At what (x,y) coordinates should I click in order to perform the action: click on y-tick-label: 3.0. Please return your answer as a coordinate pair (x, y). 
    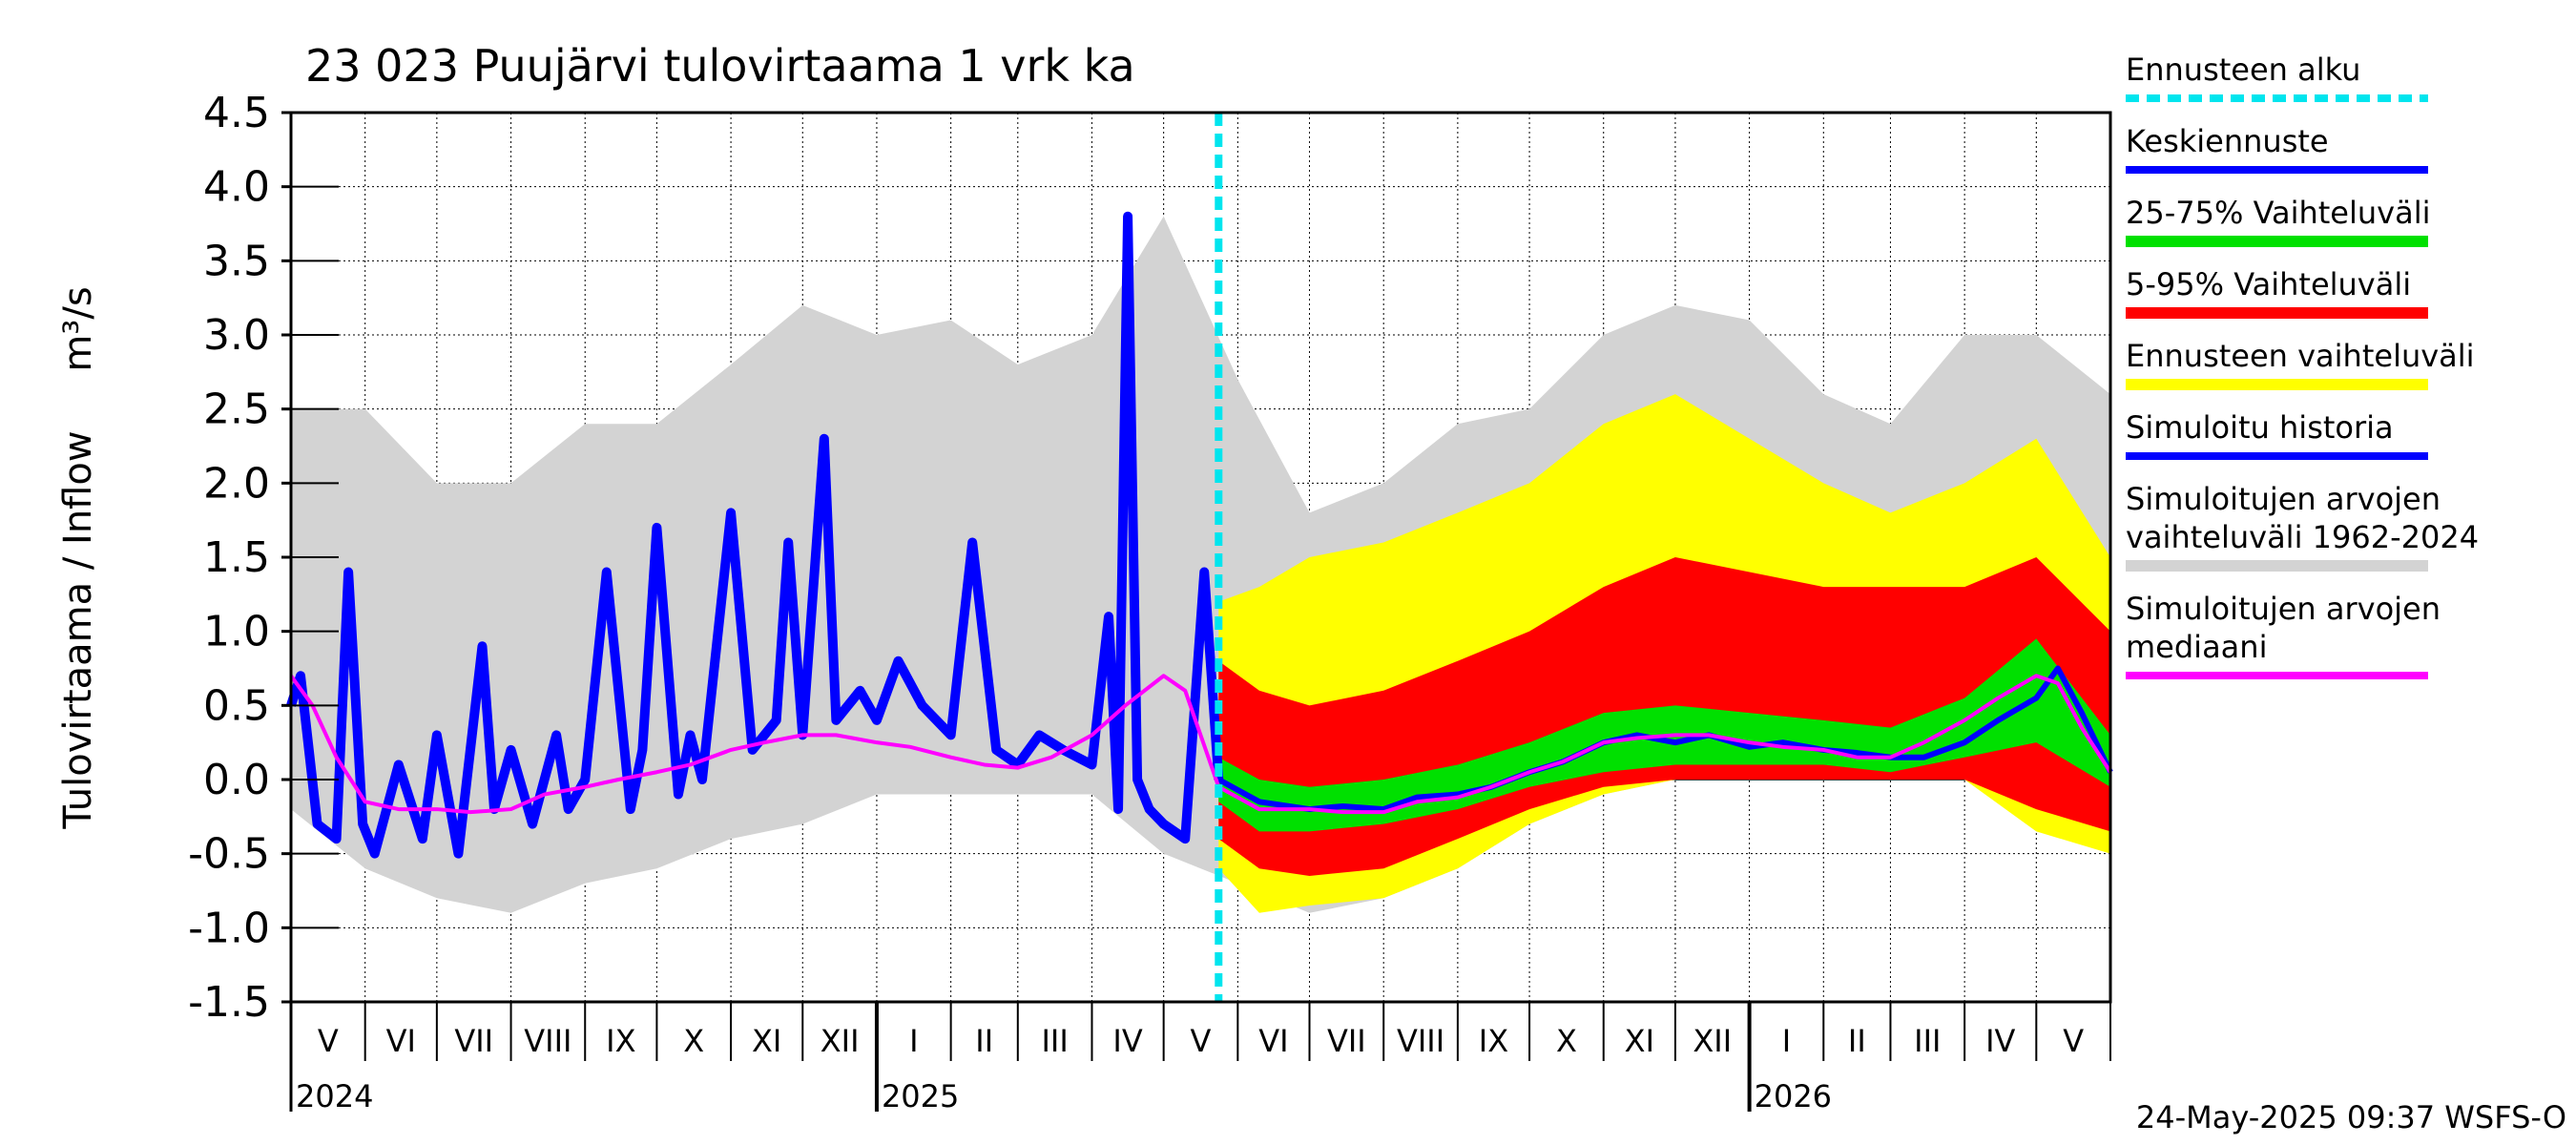
    Looking at the image, I should click on (236, 336).